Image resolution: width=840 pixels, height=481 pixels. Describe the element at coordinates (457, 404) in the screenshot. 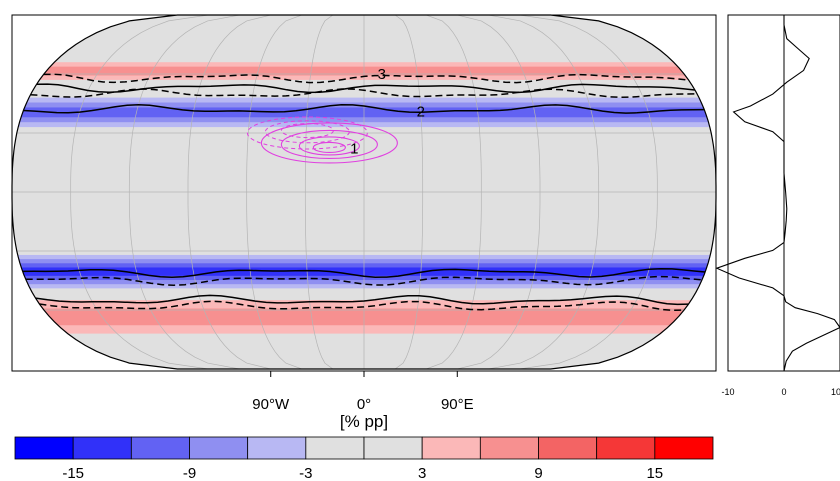

I see `lon-tick-label: 90°E` at that location.